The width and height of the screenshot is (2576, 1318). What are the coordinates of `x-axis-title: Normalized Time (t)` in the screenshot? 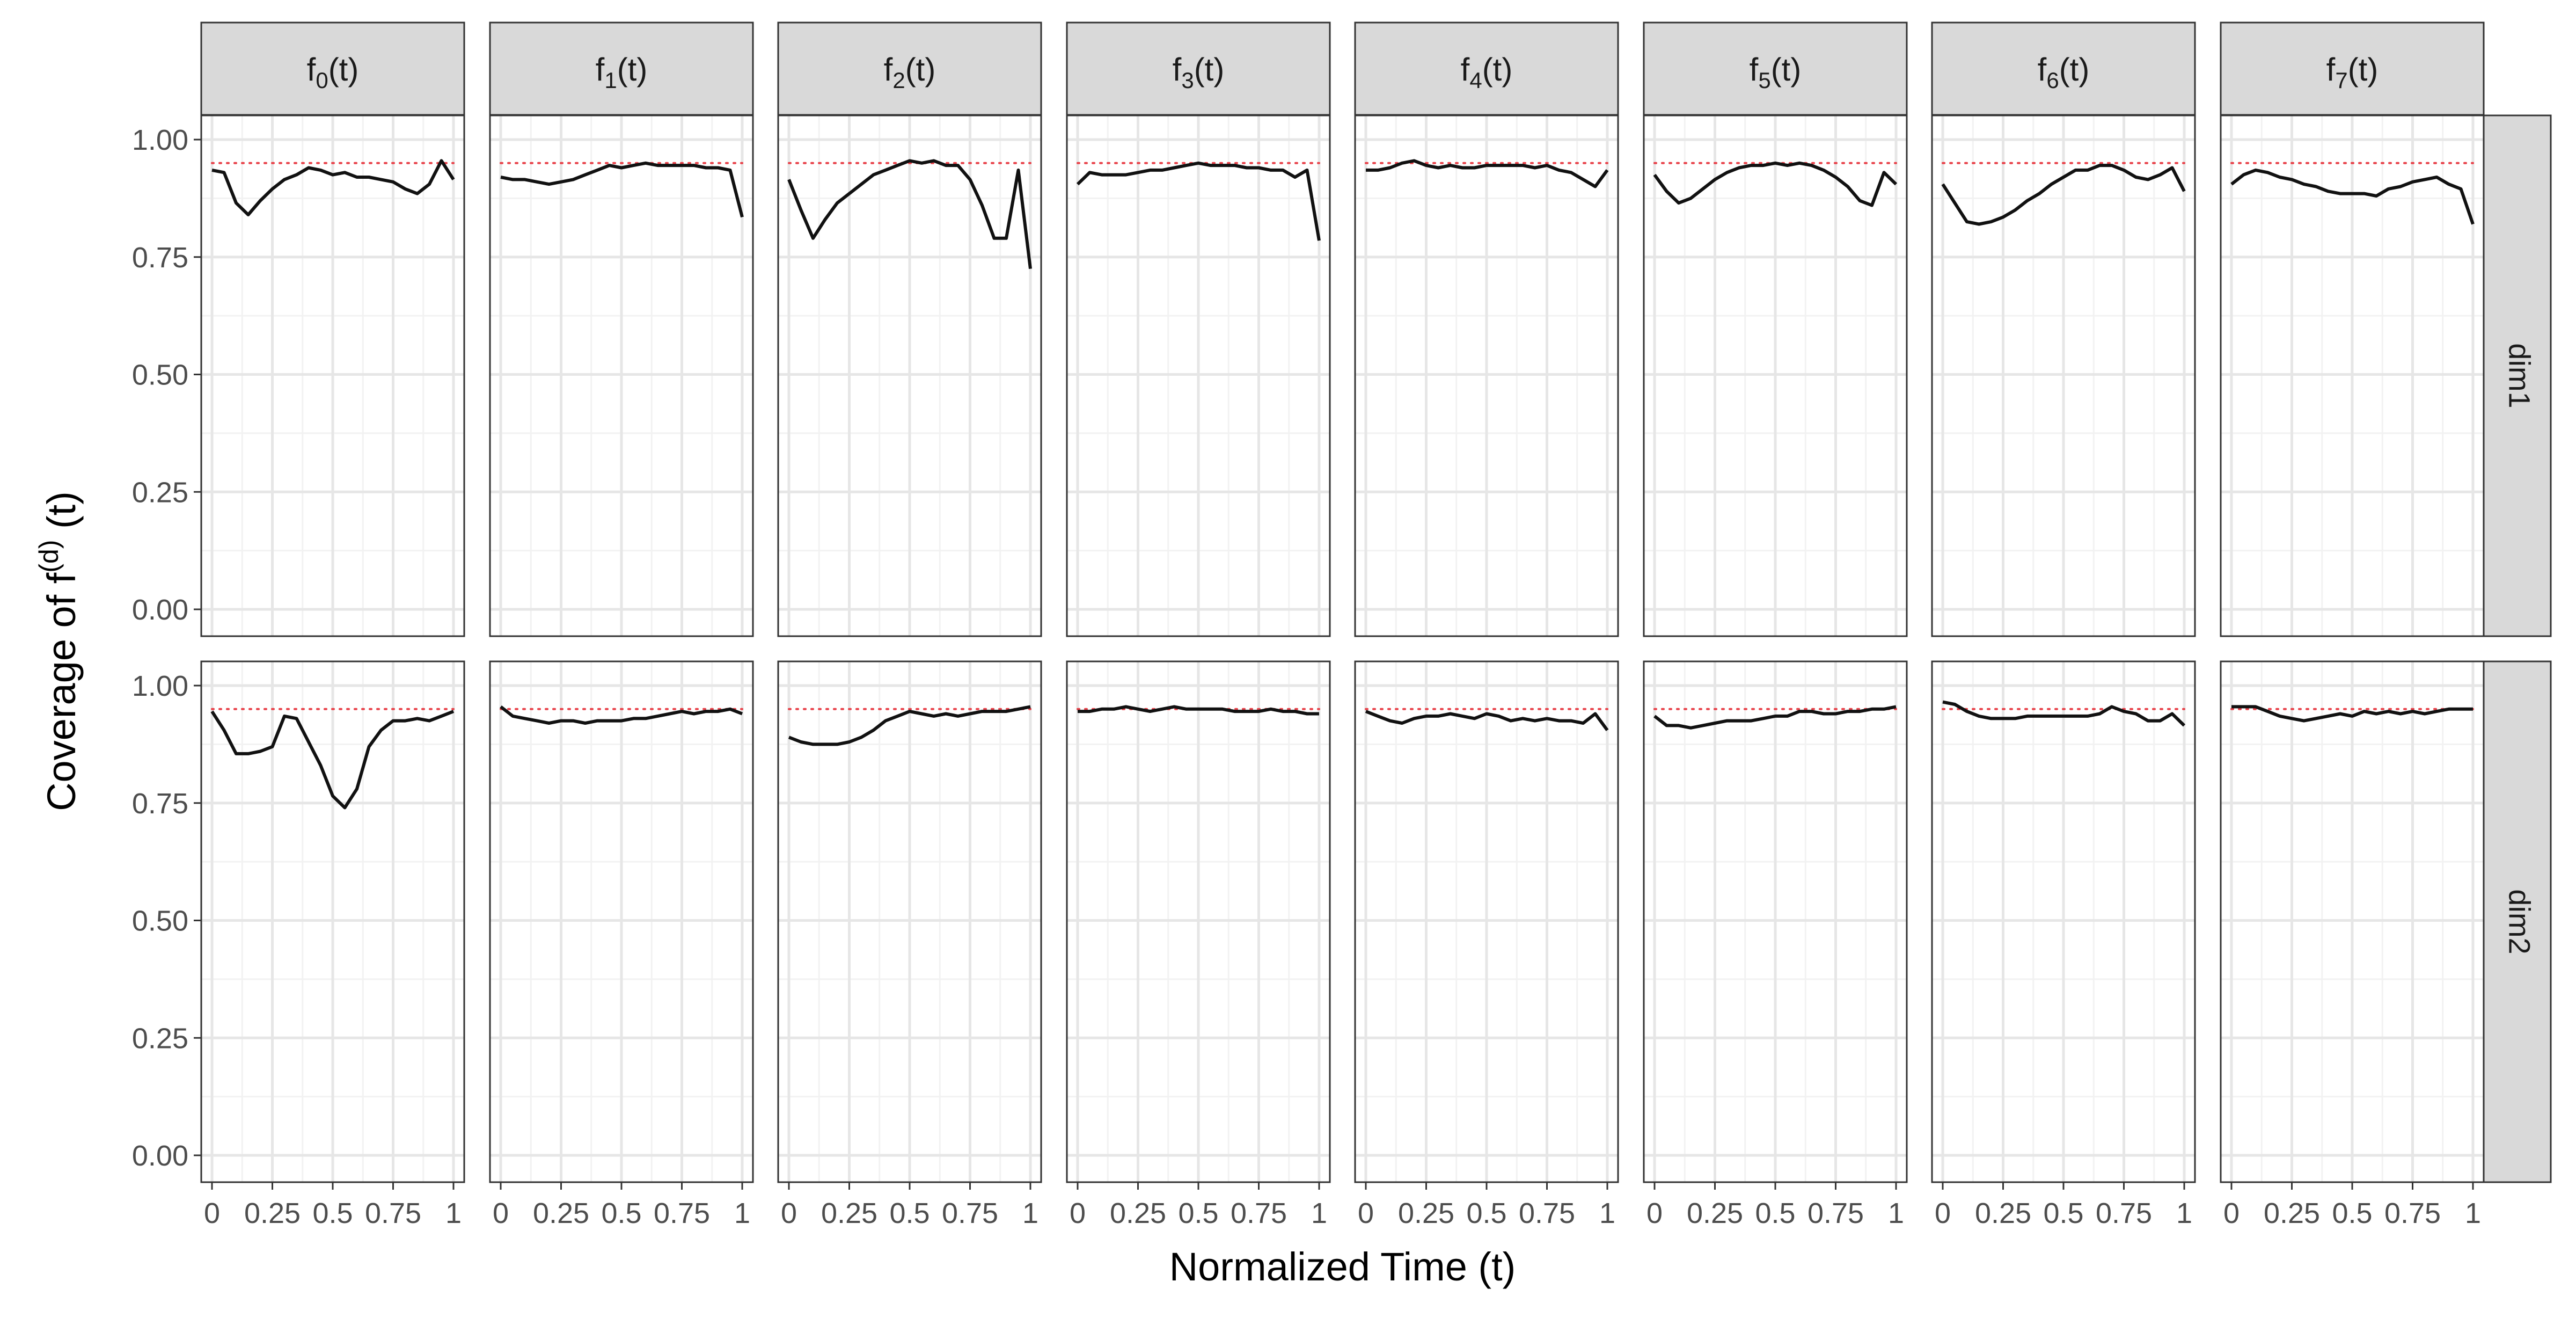 It's located at (1342, 1266).